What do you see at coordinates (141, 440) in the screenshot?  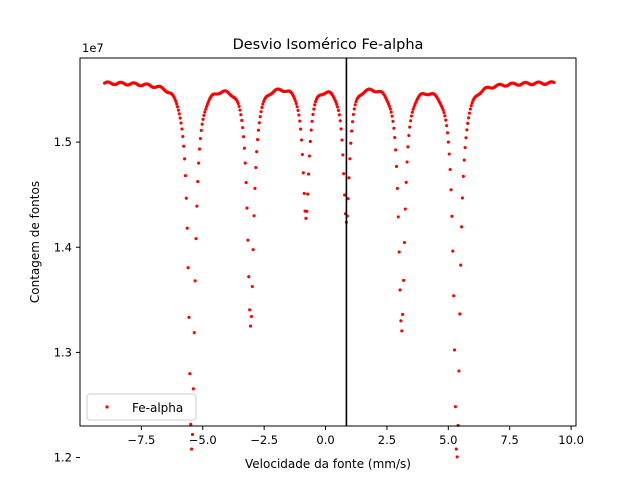 I see `x-tick-label: −7.5` at bounding box center [141, 440].